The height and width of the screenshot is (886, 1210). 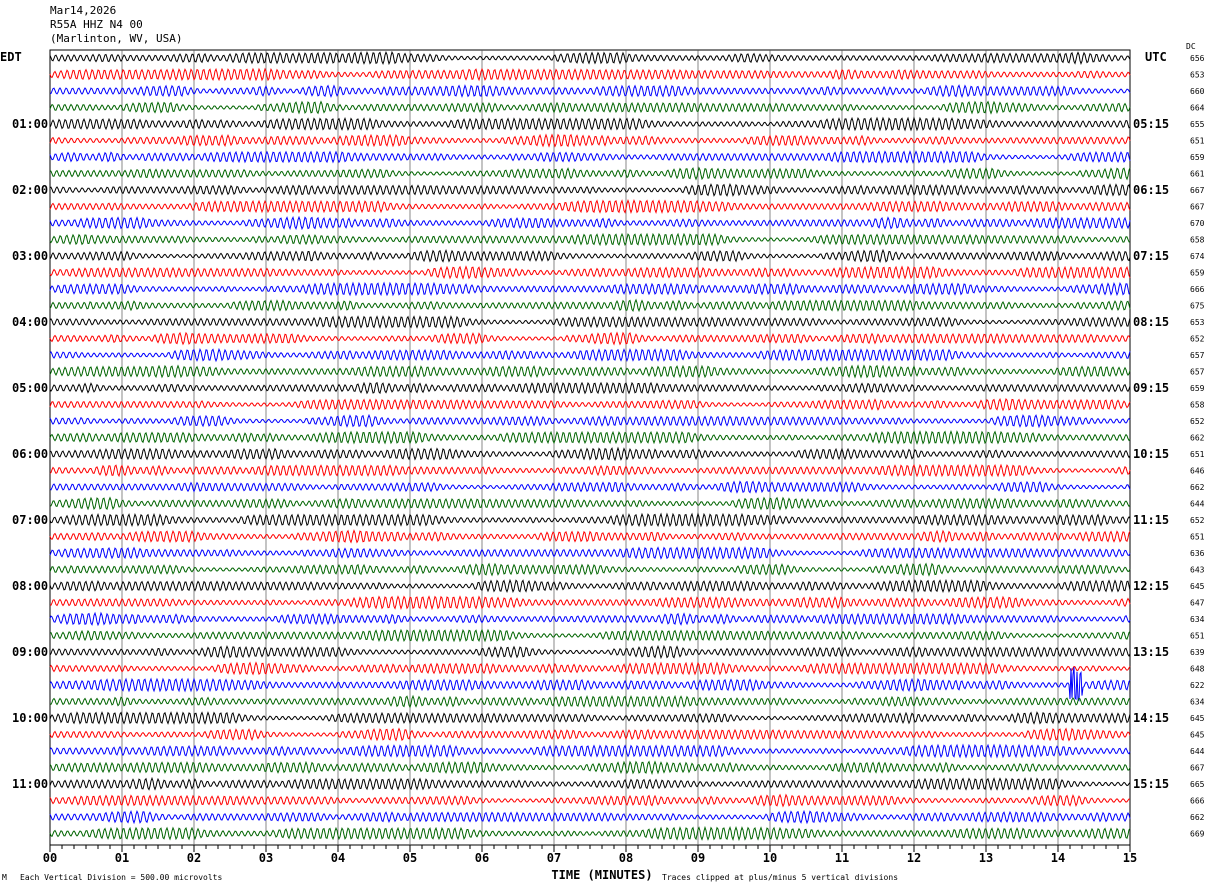 I want to click on dc-value: 670, so click(x=1197, y=223).